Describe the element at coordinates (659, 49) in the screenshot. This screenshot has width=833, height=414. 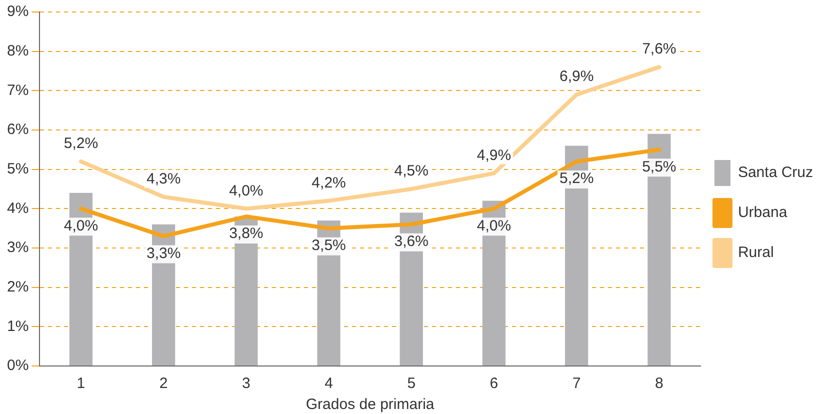
I see `data-label: 7,6%` at that location.